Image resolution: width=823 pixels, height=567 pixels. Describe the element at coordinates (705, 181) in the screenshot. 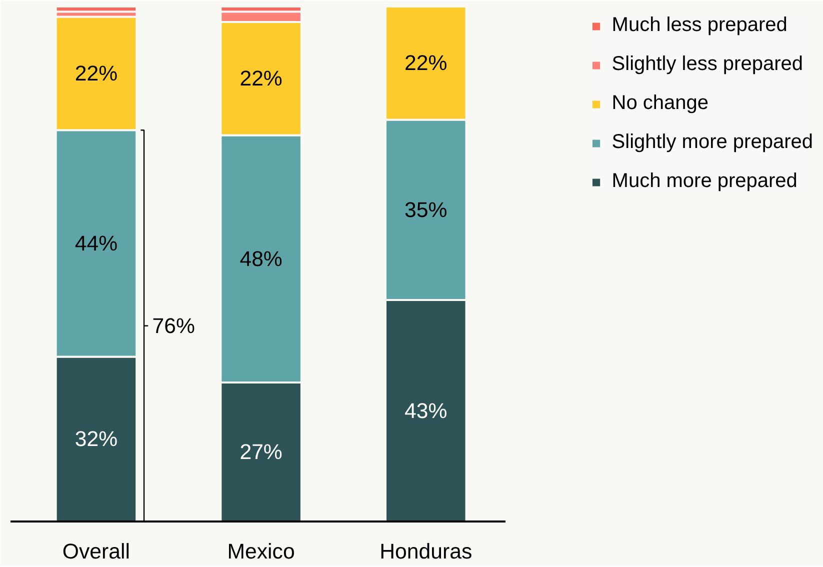

I see `legend-label: Much more prepared` at that location.